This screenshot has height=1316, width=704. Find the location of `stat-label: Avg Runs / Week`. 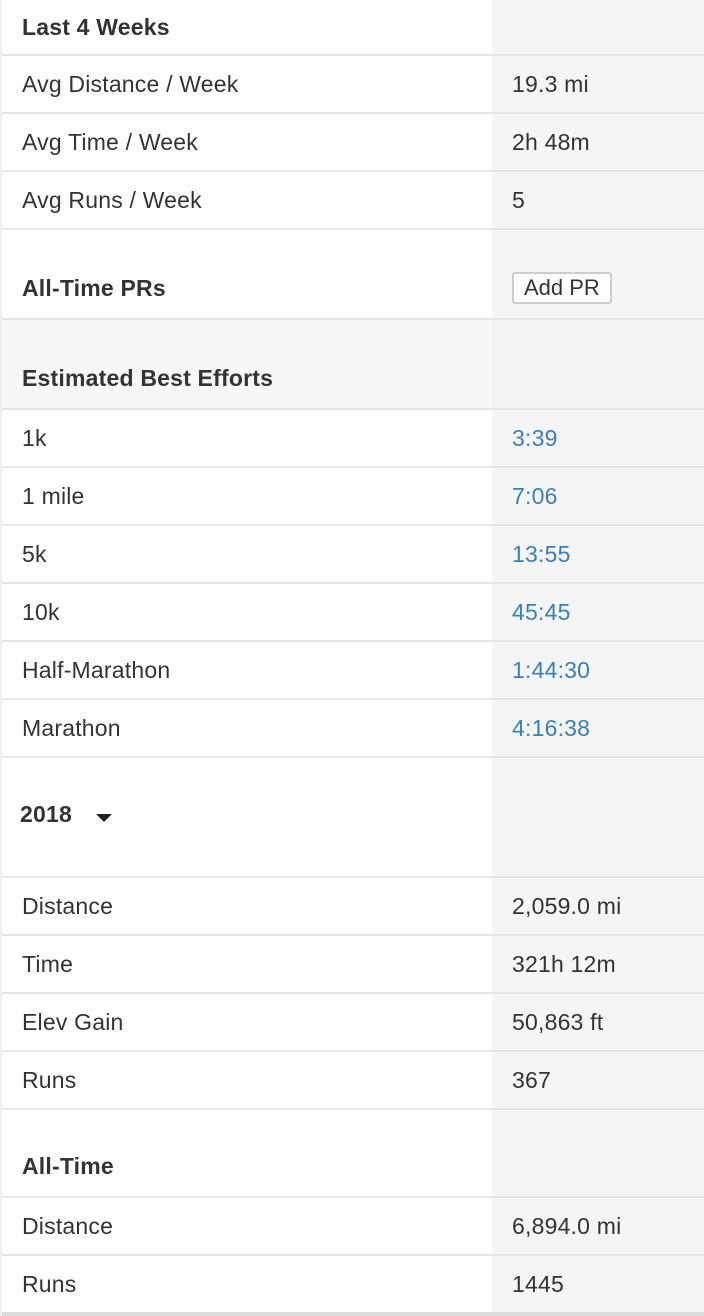

stat-label: Avg Runs / Week is located at coordinates (112, 199).